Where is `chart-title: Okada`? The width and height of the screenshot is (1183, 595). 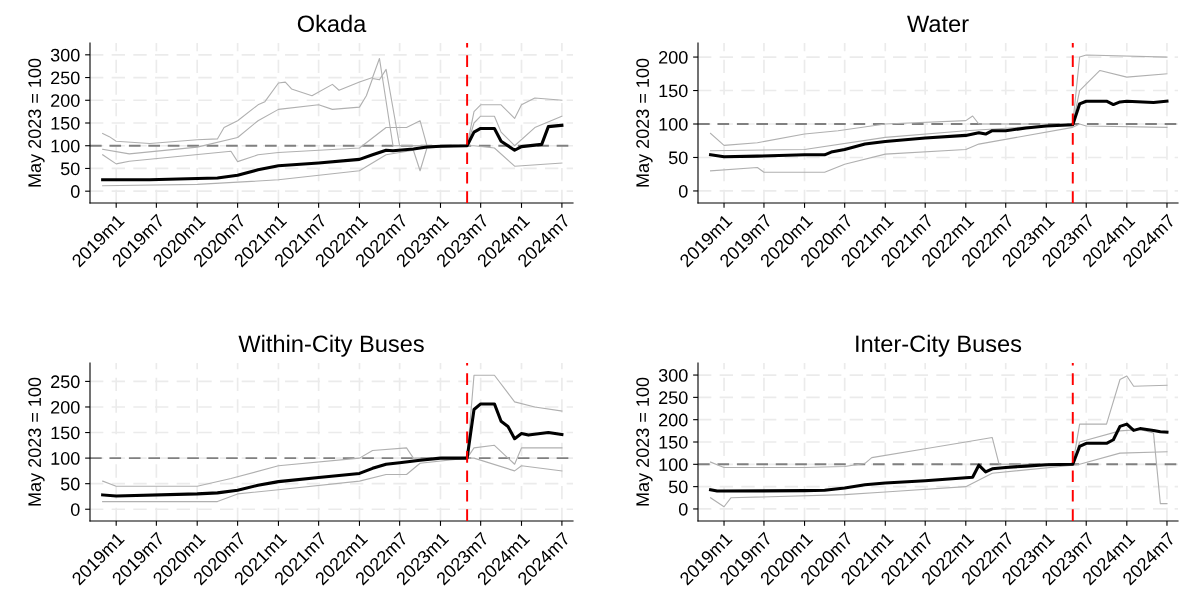 chart-title: Okada is located at coordinates (332, 23).